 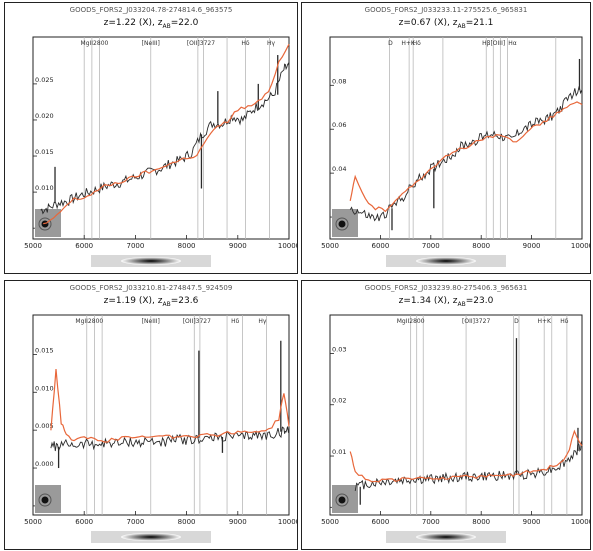 I want to click on p2-line-label-1: D, so click(x=390, y=43).